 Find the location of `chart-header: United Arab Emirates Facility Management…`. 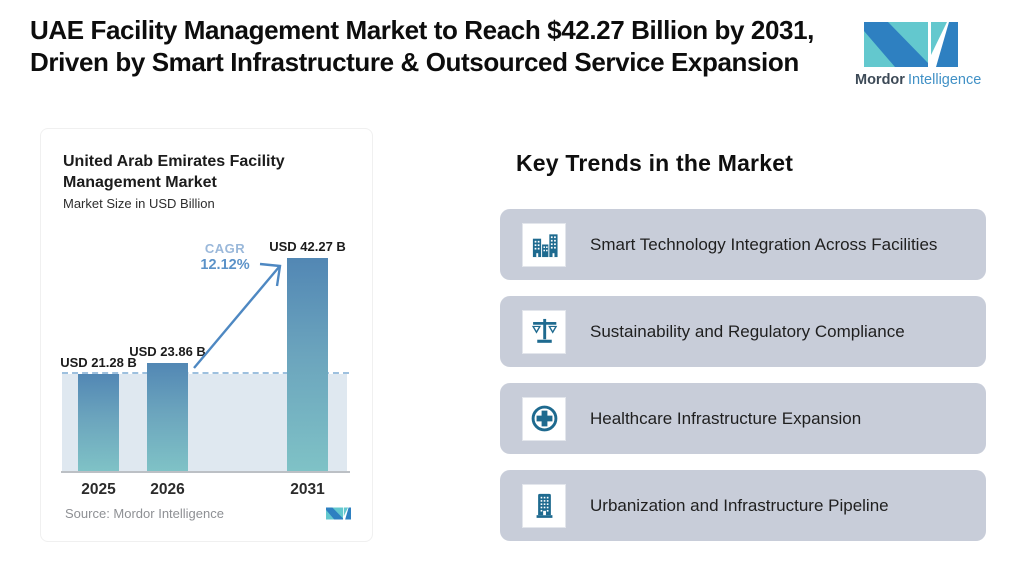

chart-header: United Arab Emirates Facility Management… is located at coordinates (174, 181).